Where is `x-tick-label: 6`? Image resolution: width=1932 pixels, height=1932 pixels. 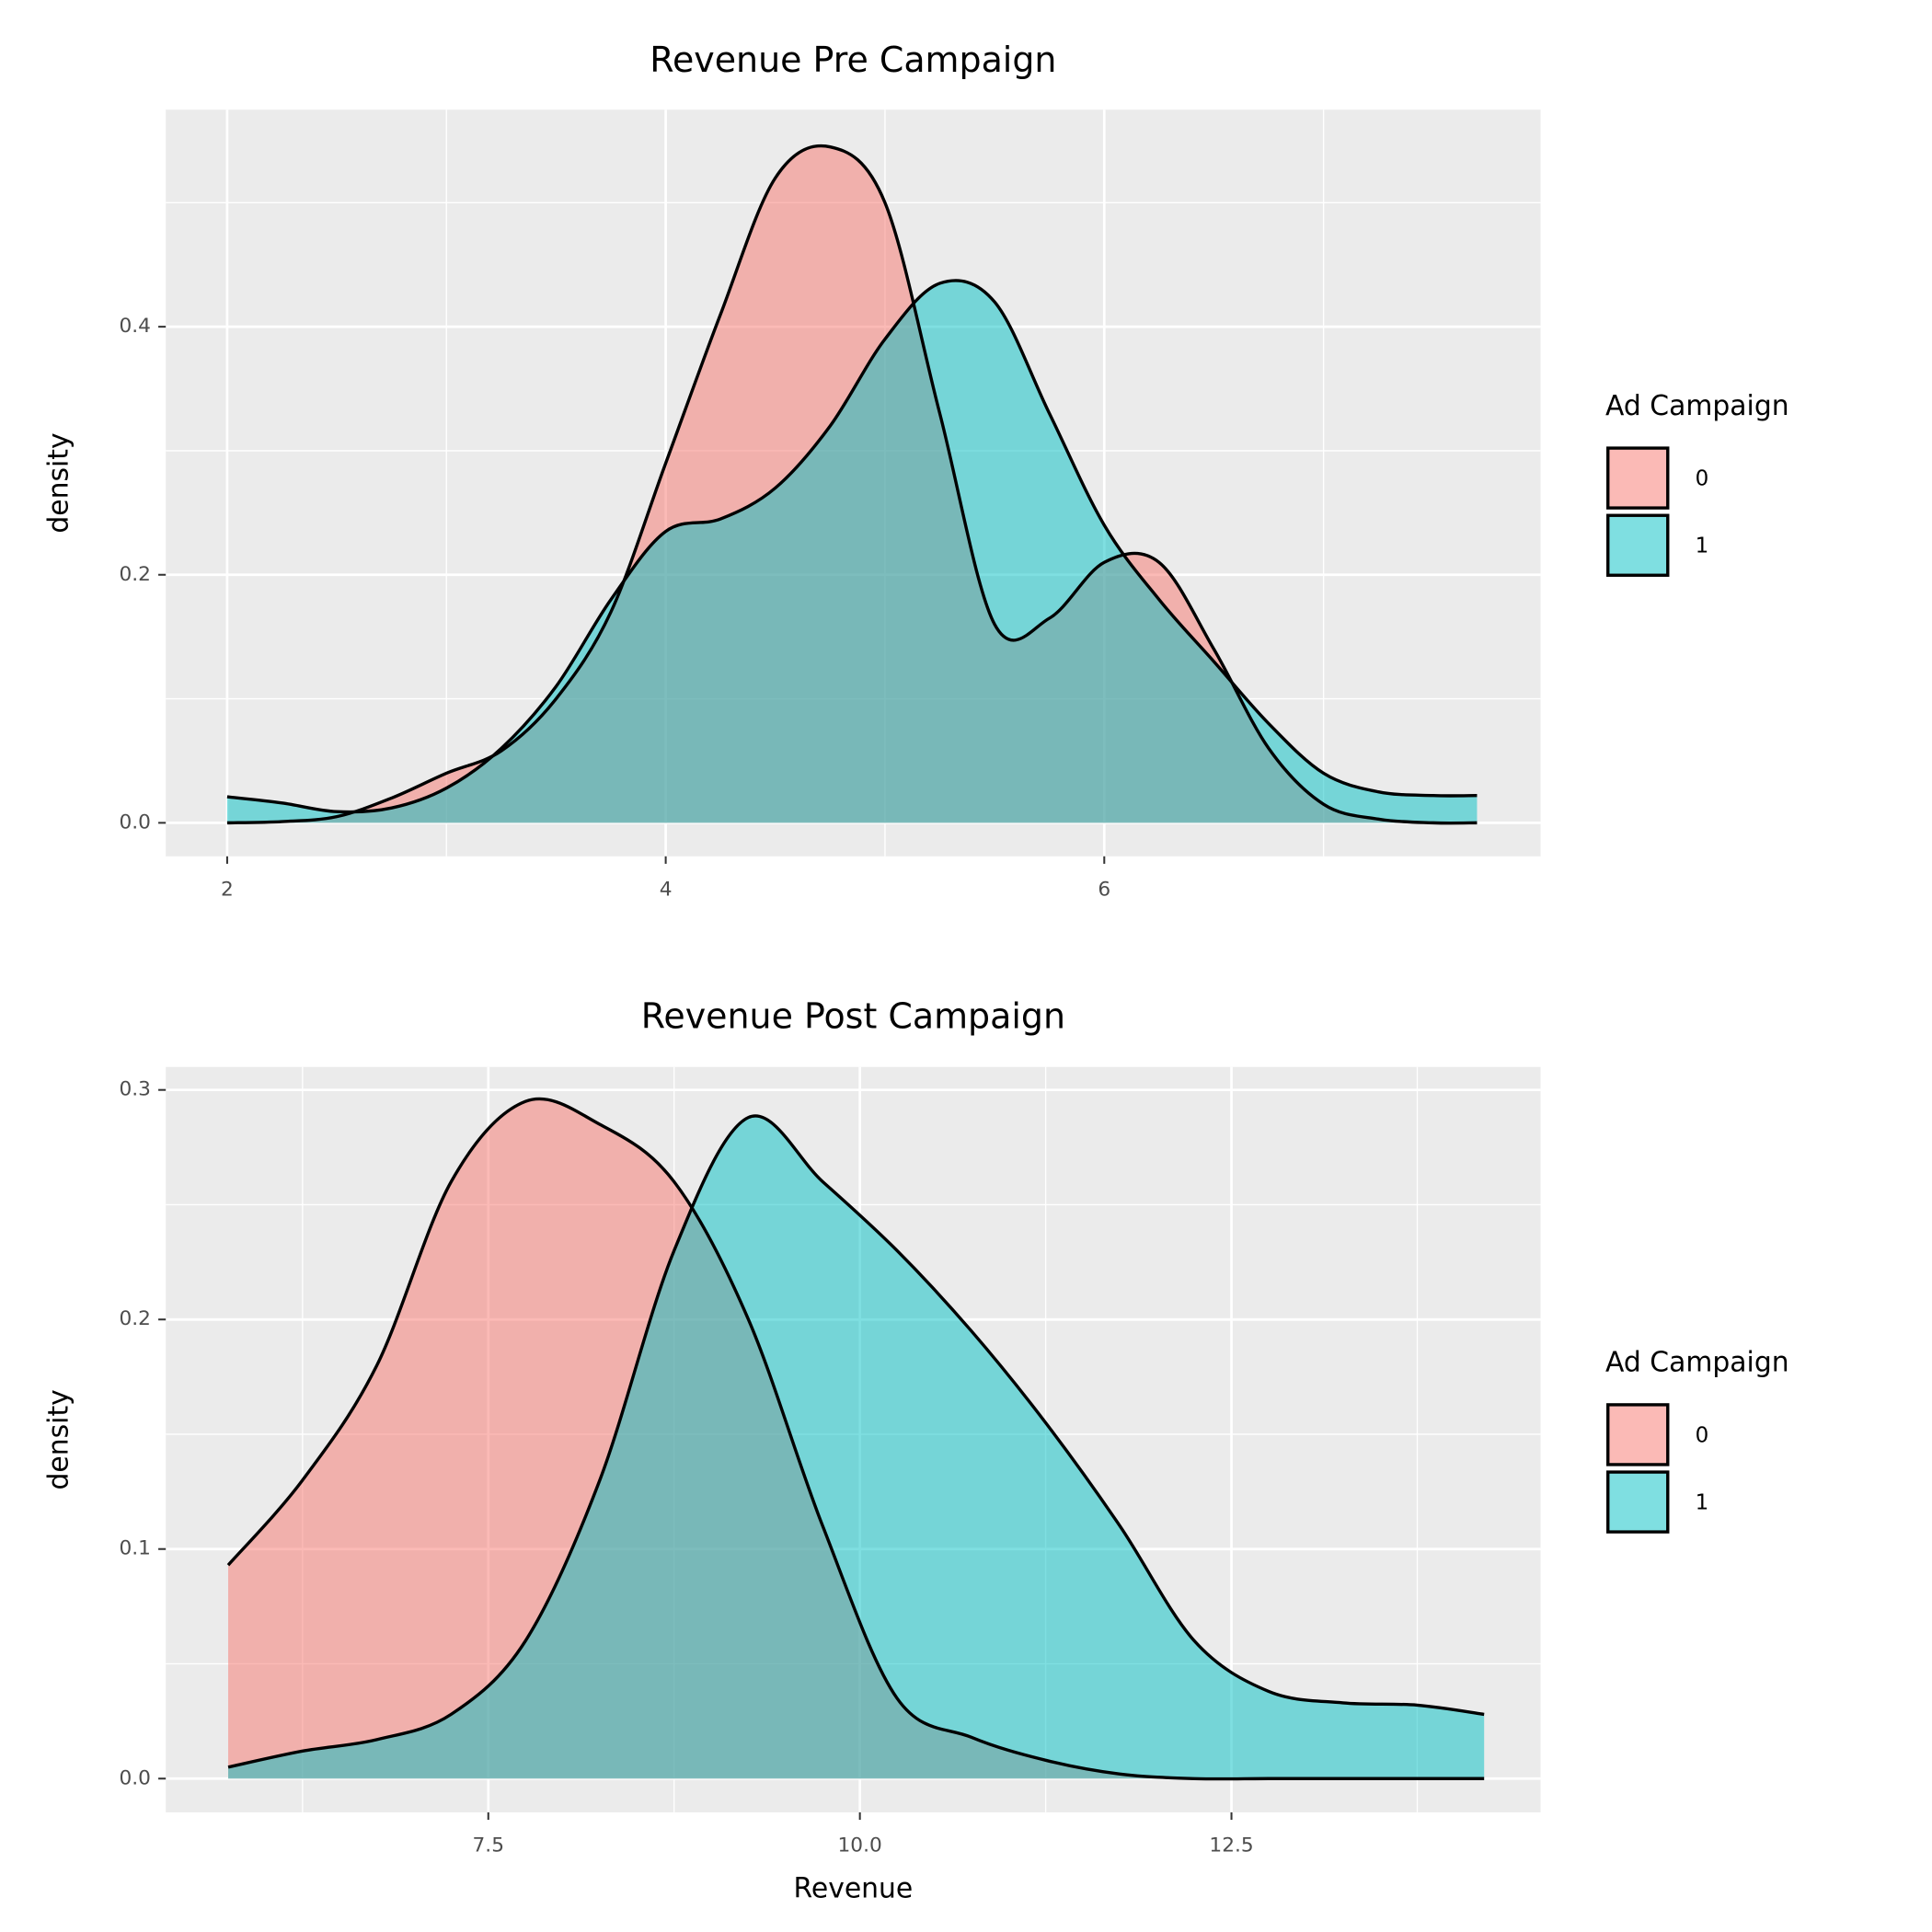 x-tick-label: 6 is located at coordinates (1104, 889).